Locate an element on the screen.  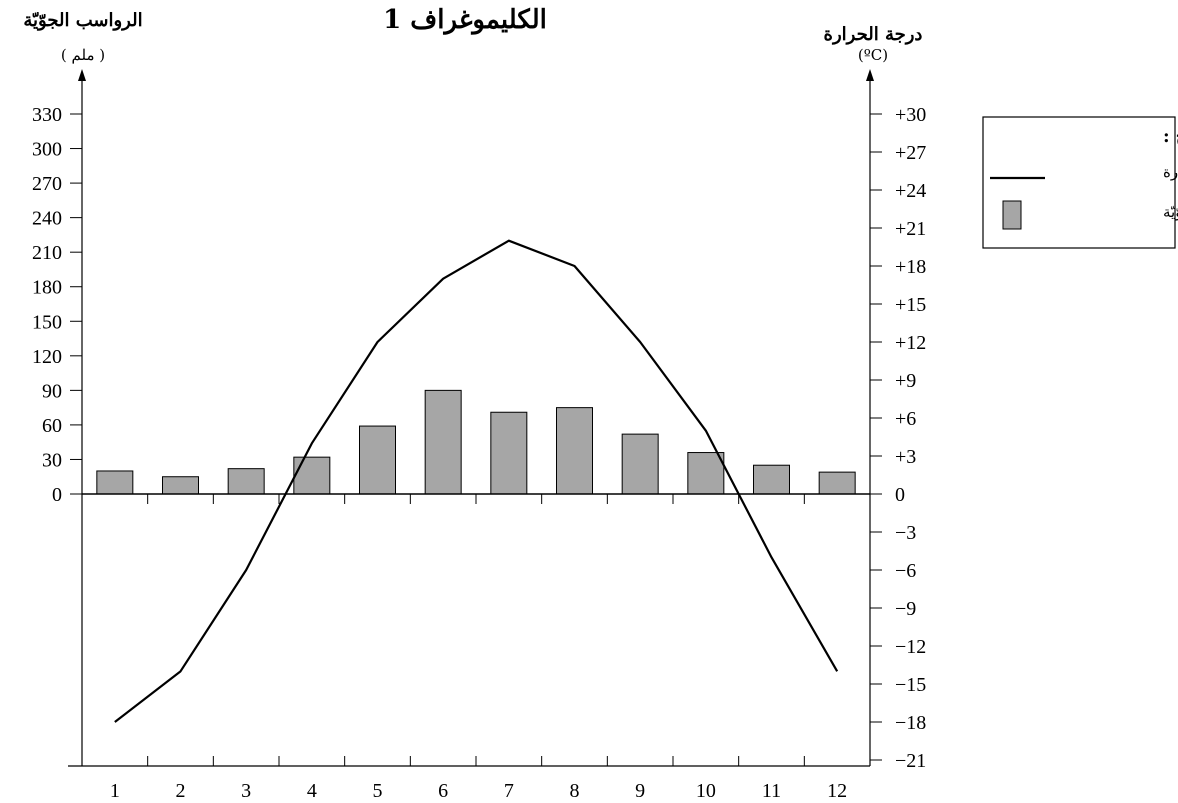
chart-title: الكليموغراف 1 is located at coordinates (465, 20).